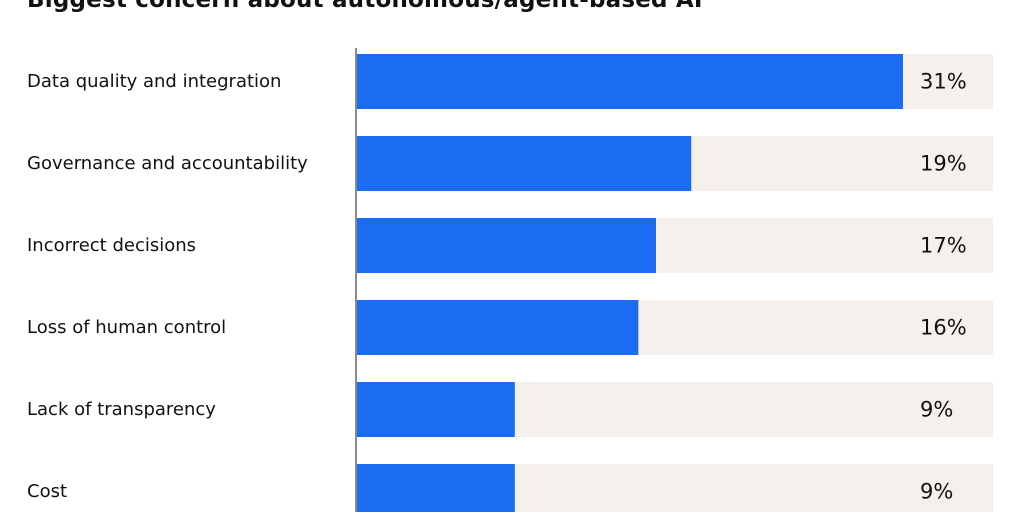 The image size is (1024, 512). I want to click on value-label: 31%, so click(943, 82).